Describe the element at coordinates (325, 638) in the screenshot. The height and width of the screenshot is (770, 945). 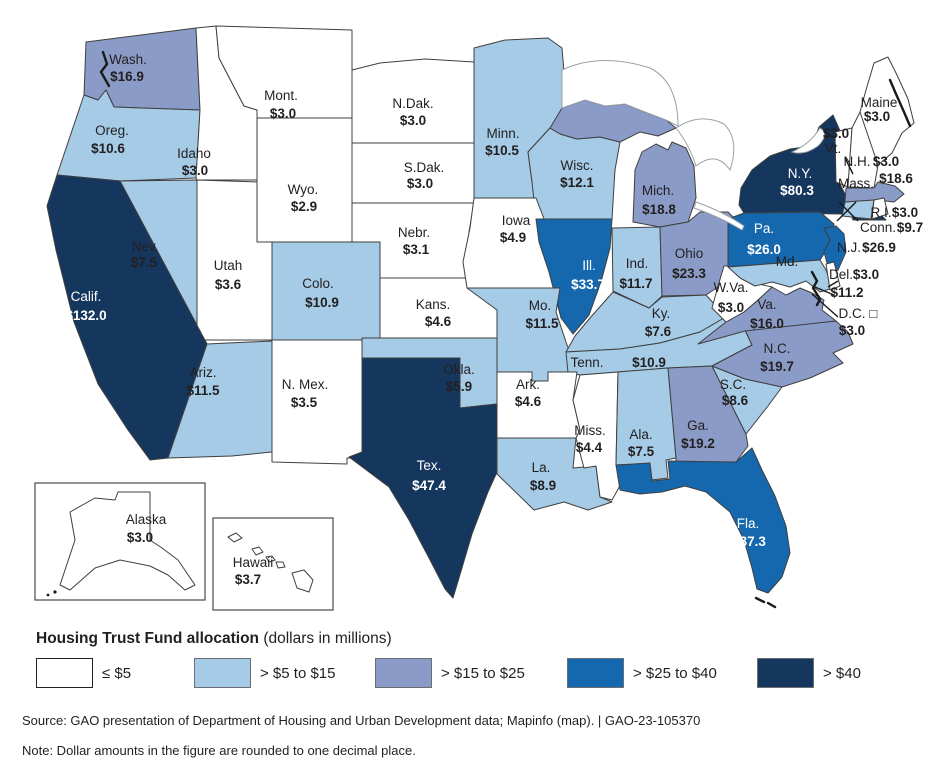
I see `legend-subtitle-text: (dollars in millions)` at that location.